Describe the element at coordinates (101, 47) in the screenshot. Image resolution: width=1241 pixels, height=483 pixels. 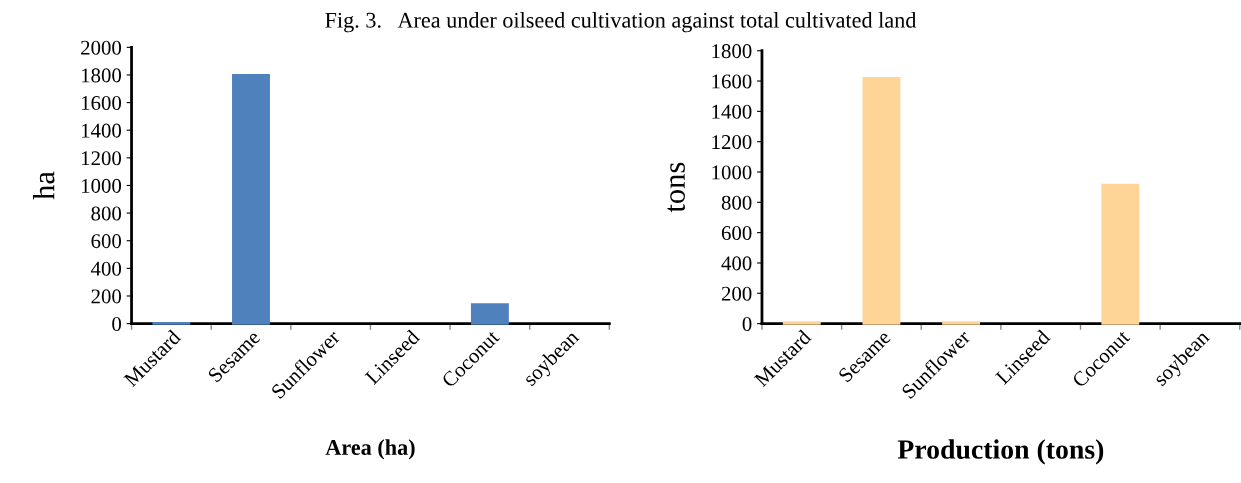
I see `y-tick-label: 2000` at that location.